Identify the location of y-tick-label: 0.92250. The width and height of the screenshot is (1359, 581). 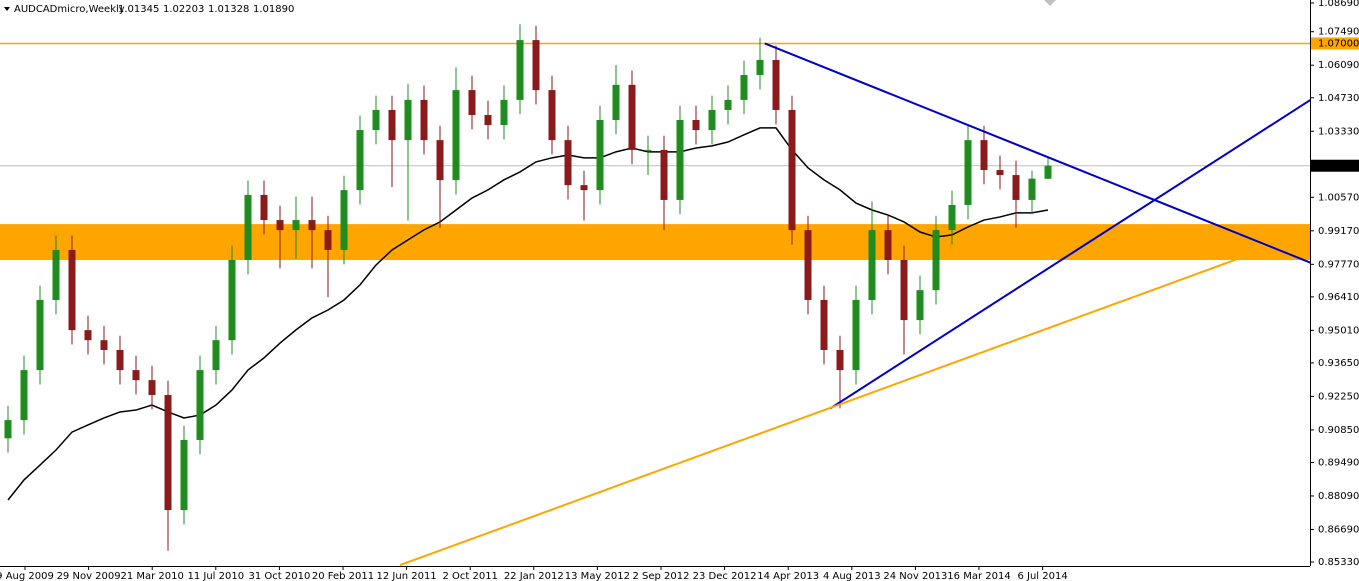
(1338, 396).